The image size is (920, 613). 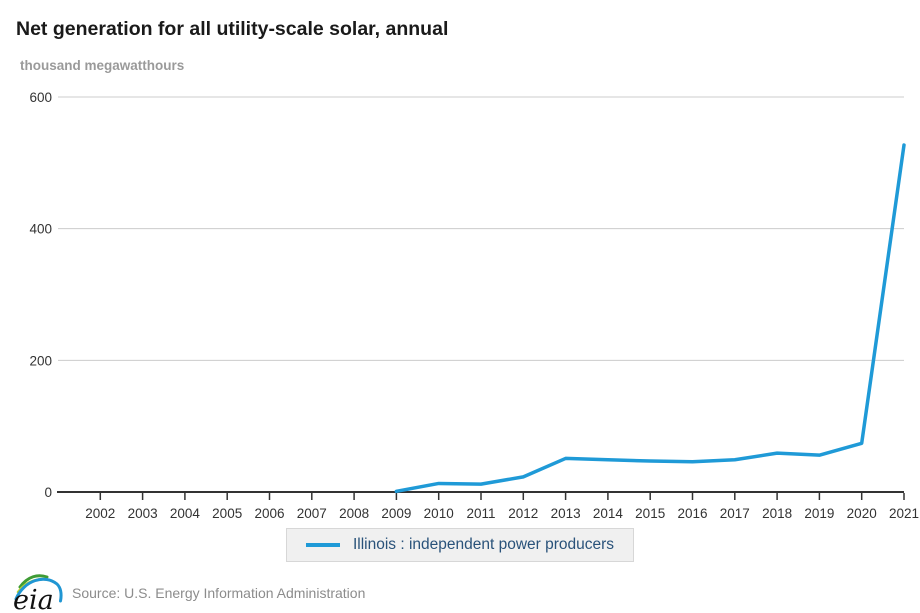 I want to click on eia-logo-green-arc, so click(x=33, y=581).